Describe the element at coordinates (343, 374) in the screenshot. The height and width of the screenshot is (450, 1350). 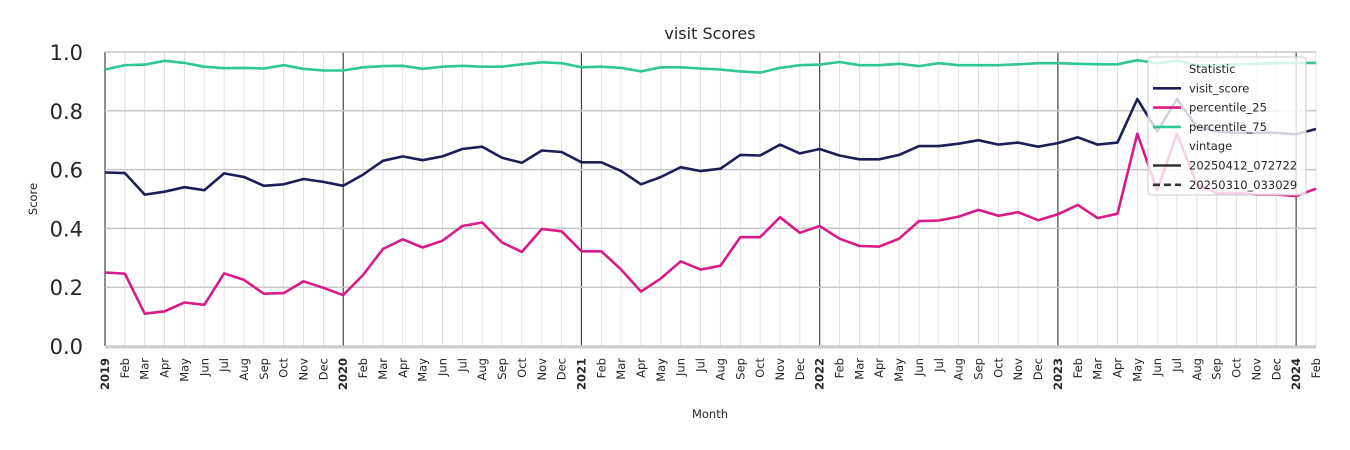
I see `x-tick-year-label: 2020` at that location.